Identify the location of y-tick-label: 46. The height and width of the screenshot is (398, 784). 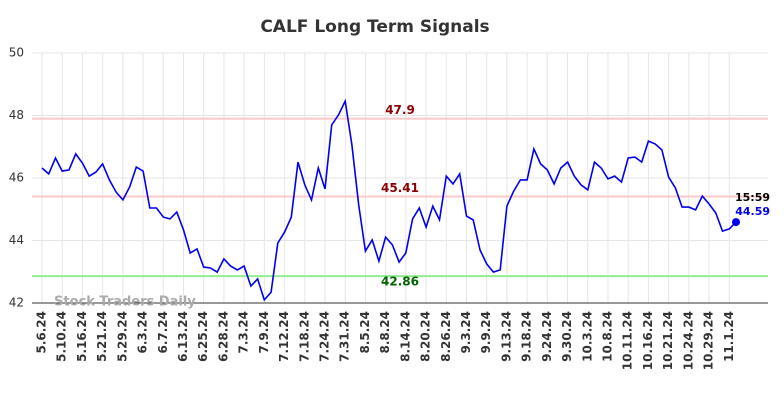
(16, 178).